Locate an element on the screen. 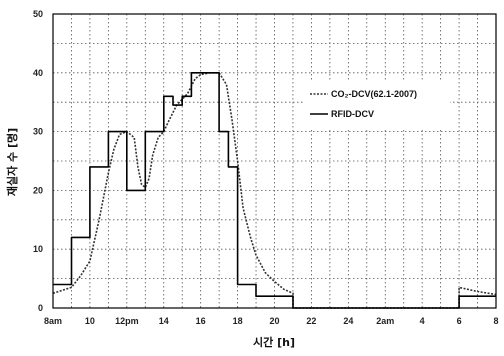  y-tick-label: 20 is located at coordinates (38, 190).